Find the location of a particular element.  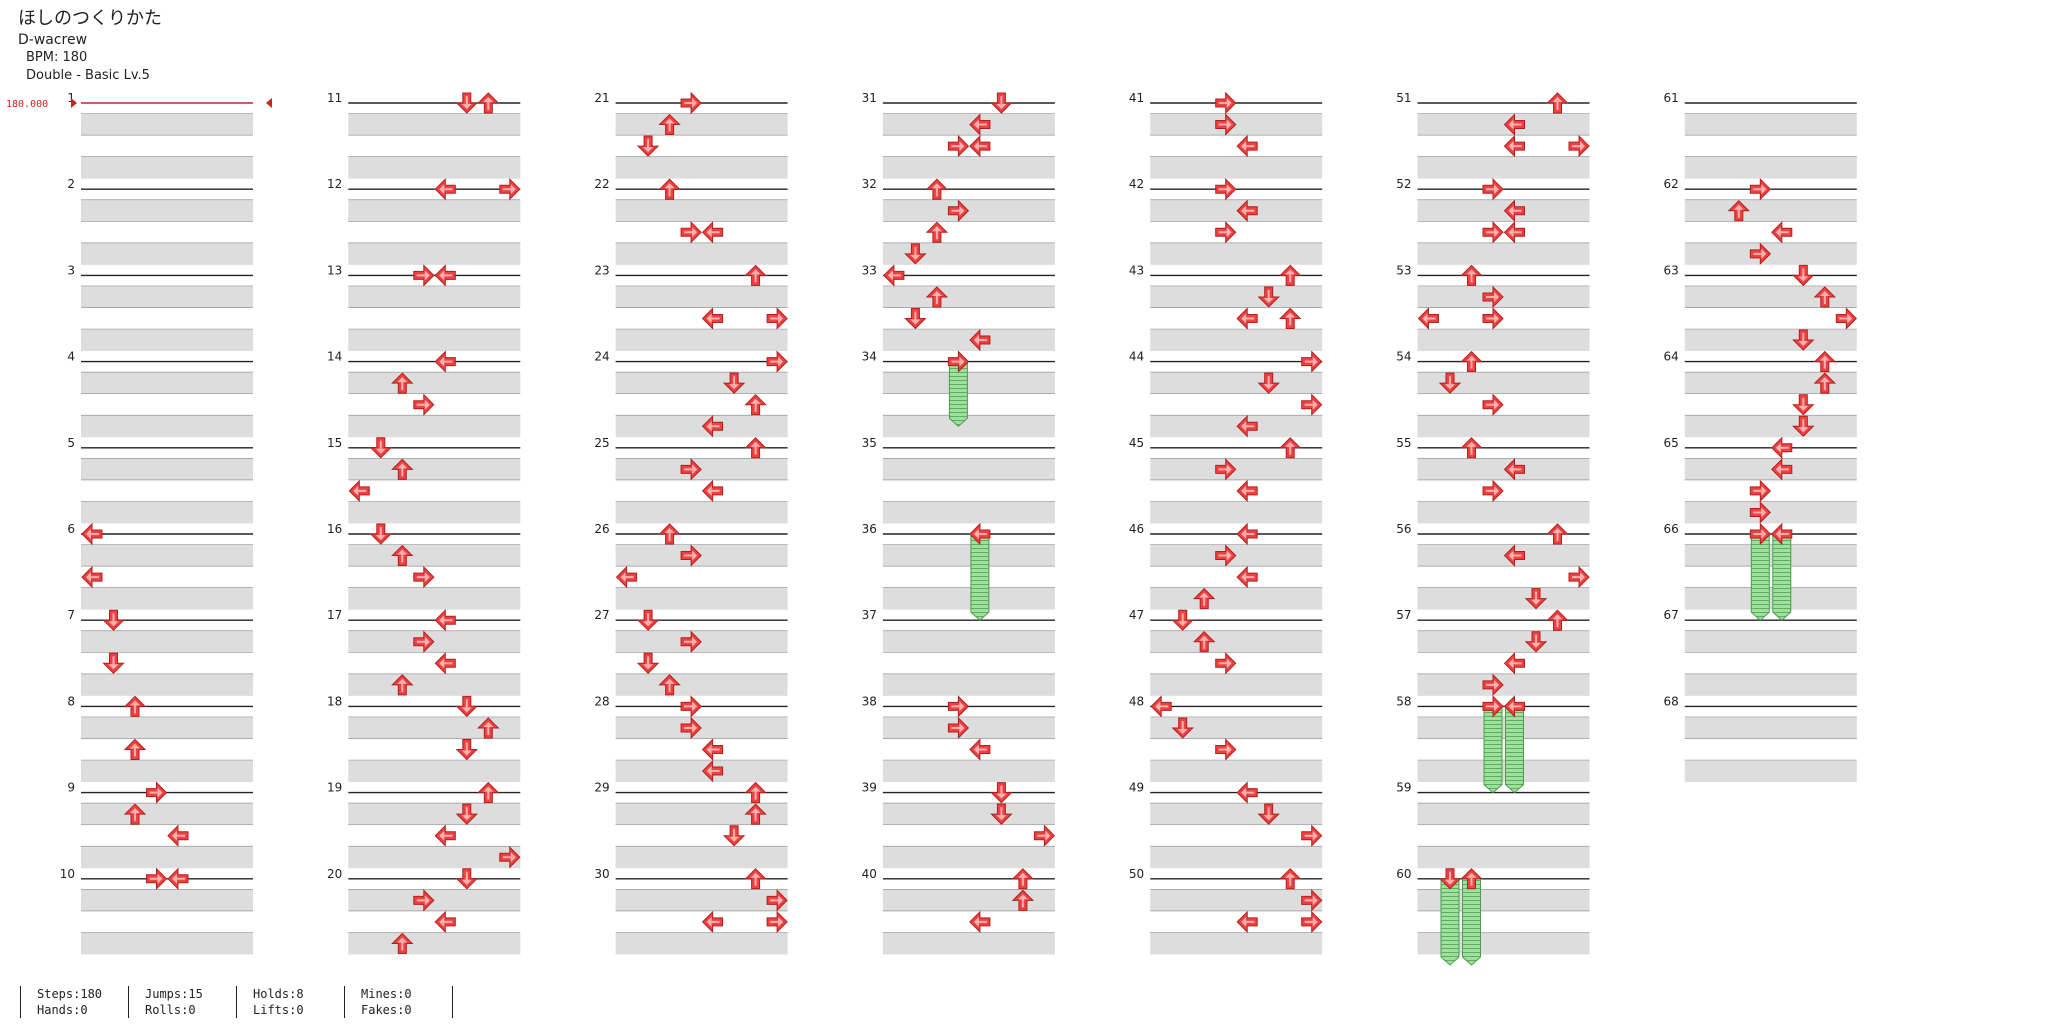

measure-4: 4 is located at coordinates (160, 394).